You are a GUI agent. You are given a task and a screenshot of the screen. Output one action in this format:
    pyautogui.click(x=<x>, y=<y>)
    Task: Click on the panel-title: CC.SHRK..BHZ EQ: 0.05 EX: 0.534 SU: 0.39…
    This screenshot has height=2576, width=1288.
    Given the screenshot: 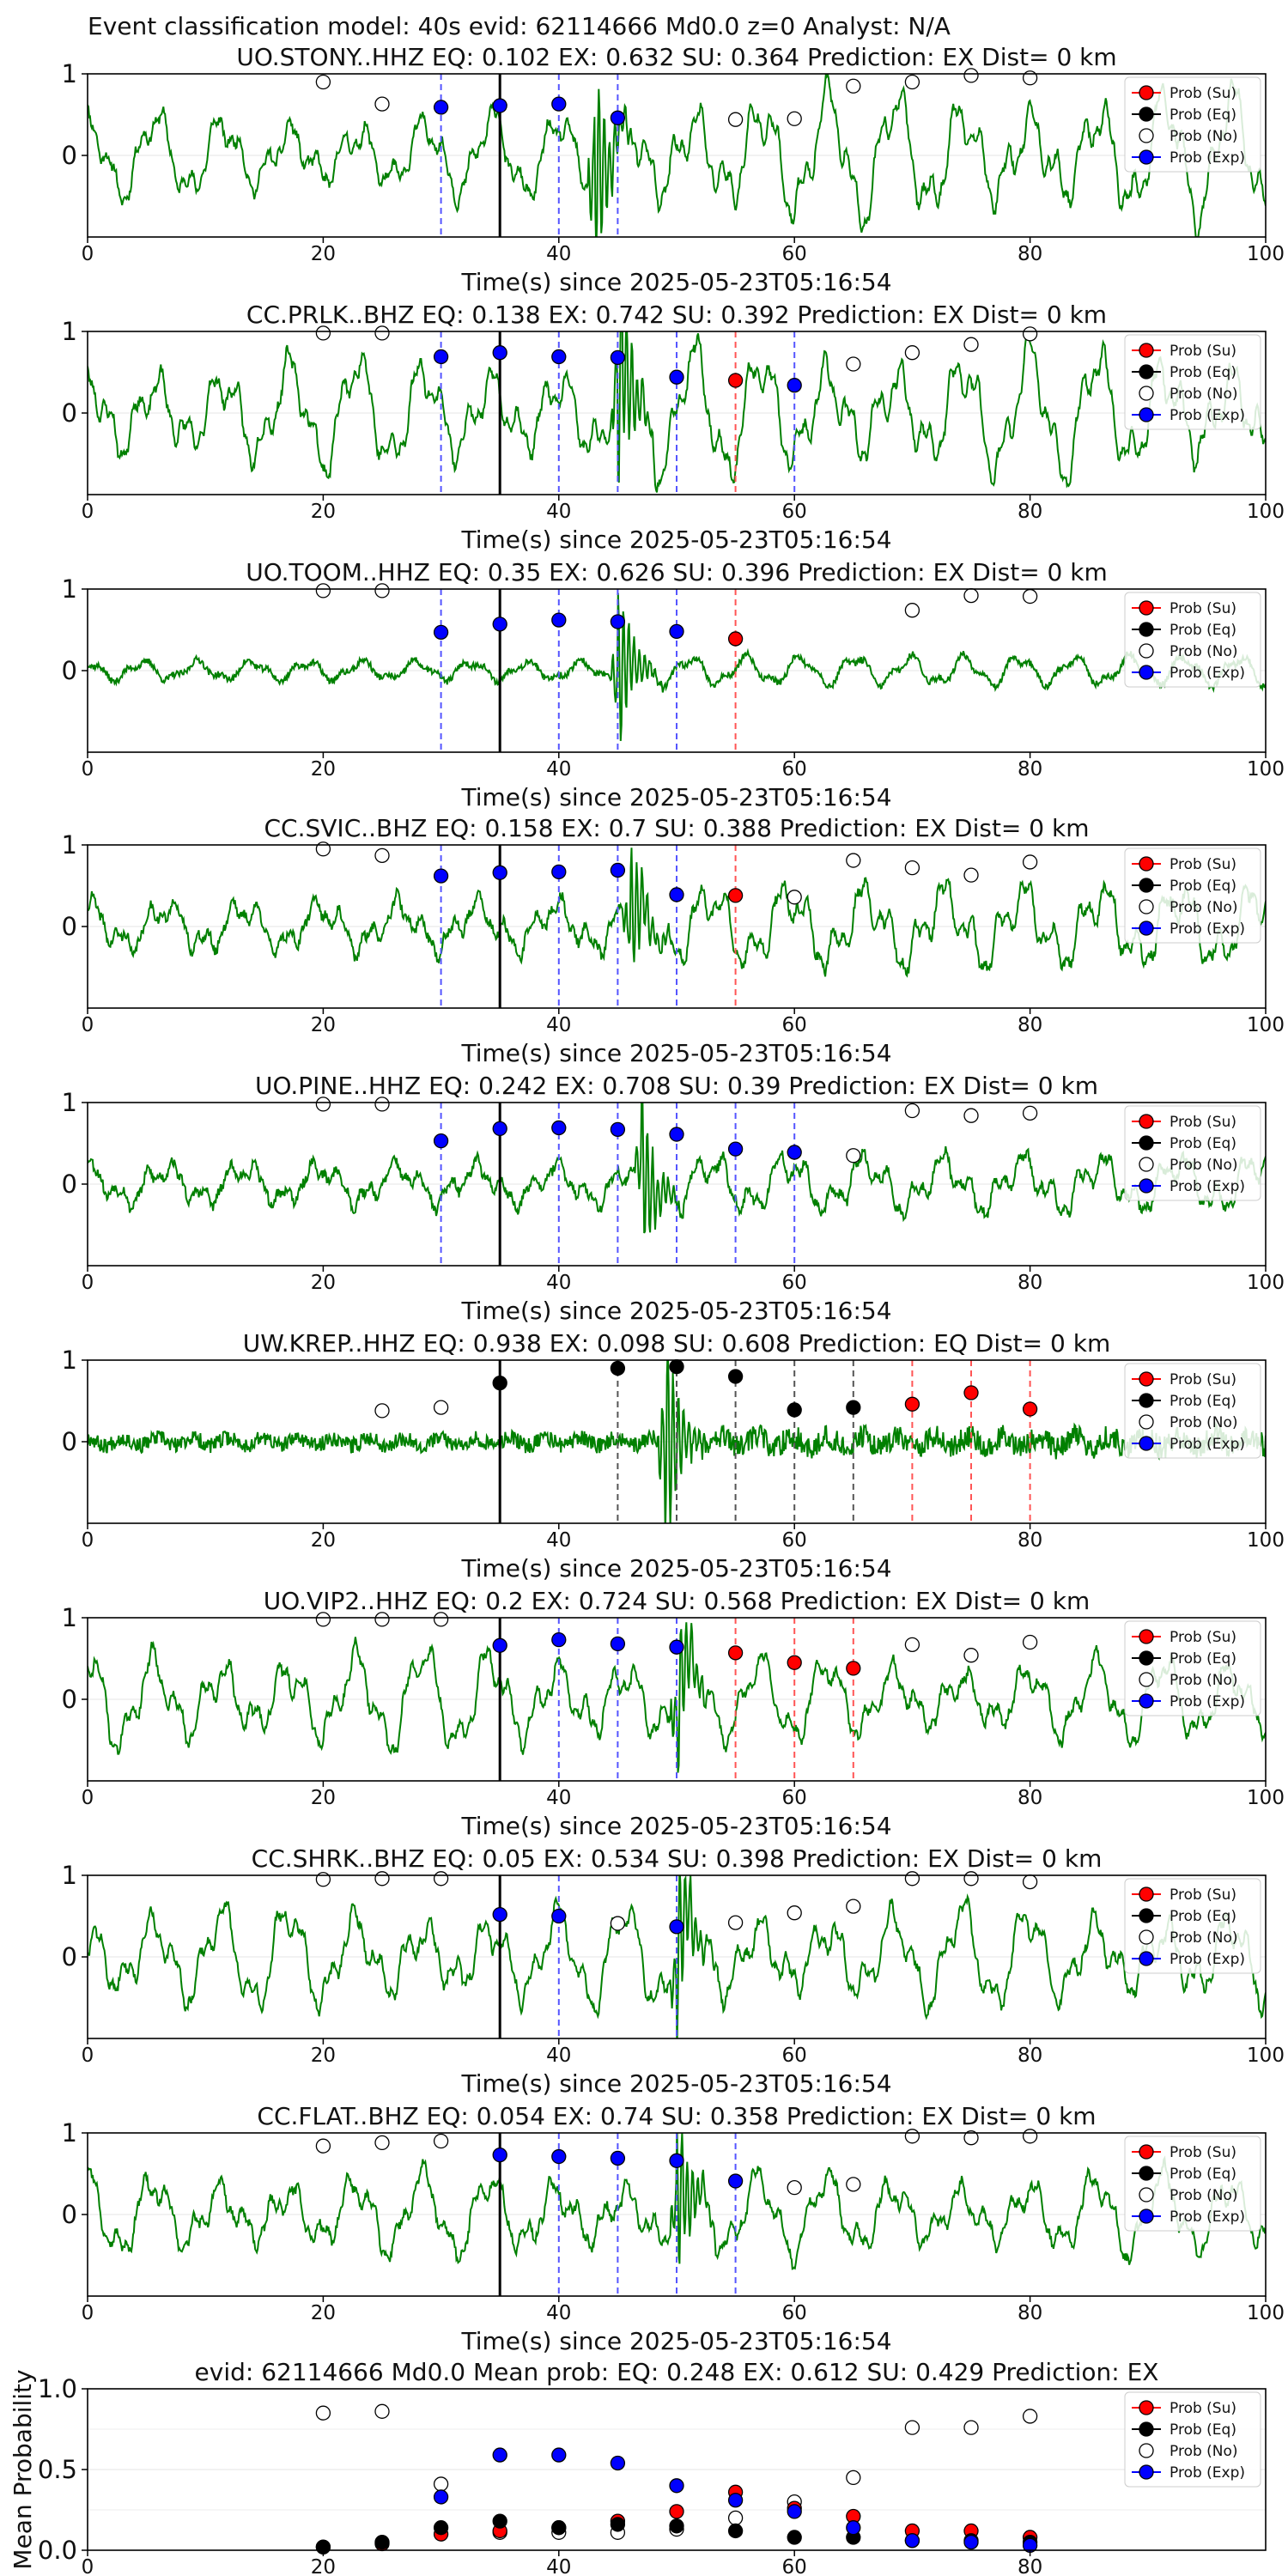 What is the action you would take?
    pyautogui.click(x=678, y=1858)
    